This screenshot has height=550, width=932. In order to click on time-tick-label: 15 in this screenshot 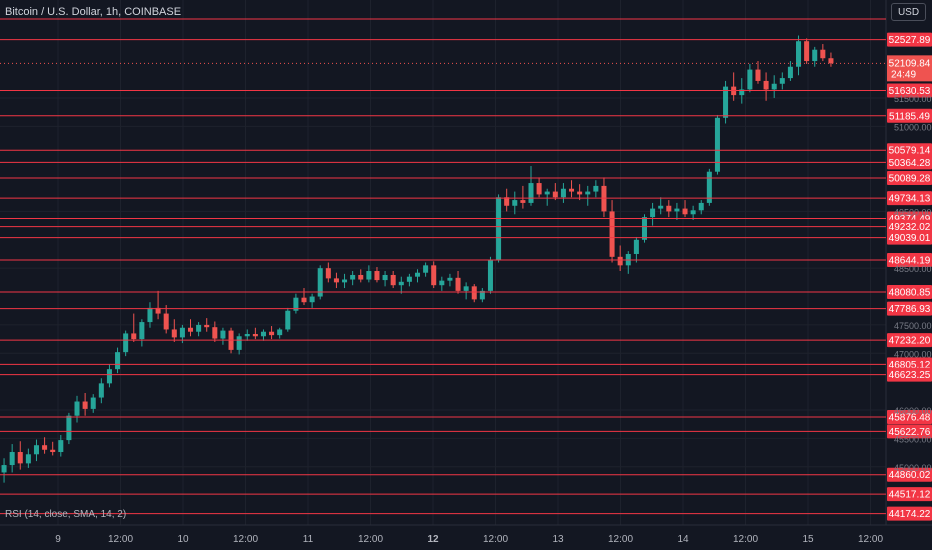, I will do `click(808, 539)`.